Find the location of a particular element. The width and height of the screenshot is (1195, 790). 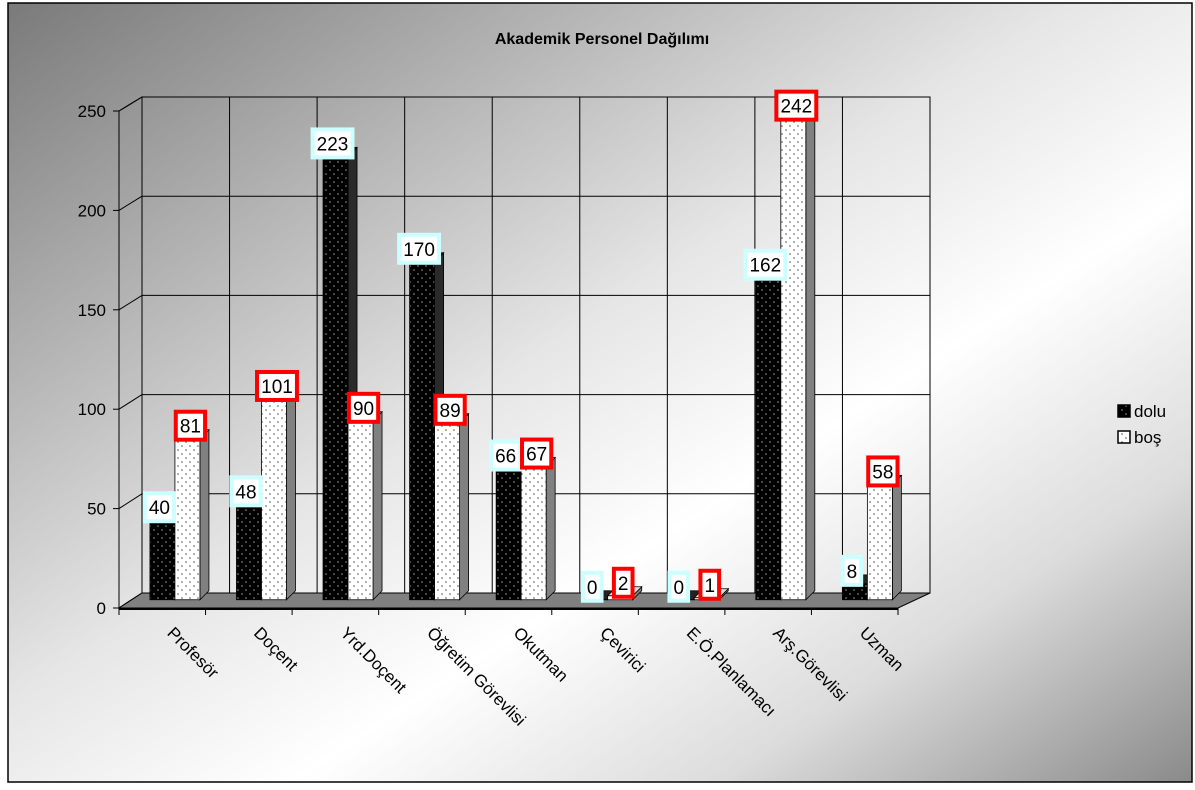

y-tick-label: 50 is located at coordinates (96, 509).